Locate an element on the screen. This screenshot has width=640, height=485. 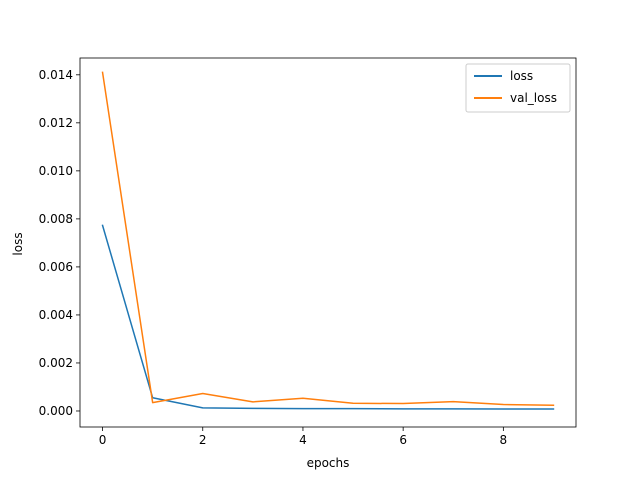
x-tick-label: 0 is located at coordinates (103, 440).